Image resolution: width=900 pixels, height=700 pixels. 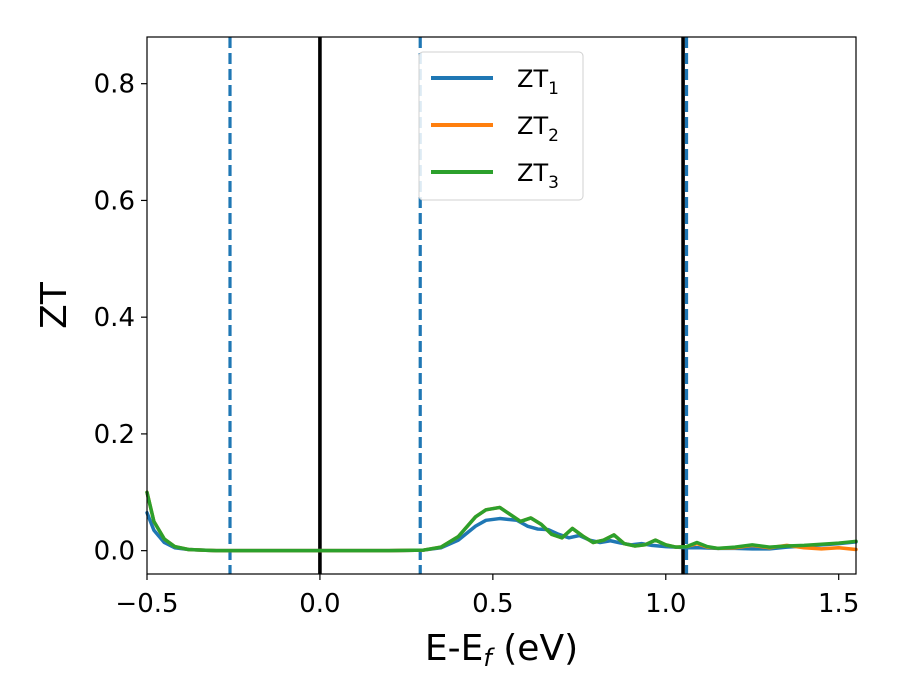 I want to click on x-axis-label: E-Ef (eV), so click(x=501, y=650).